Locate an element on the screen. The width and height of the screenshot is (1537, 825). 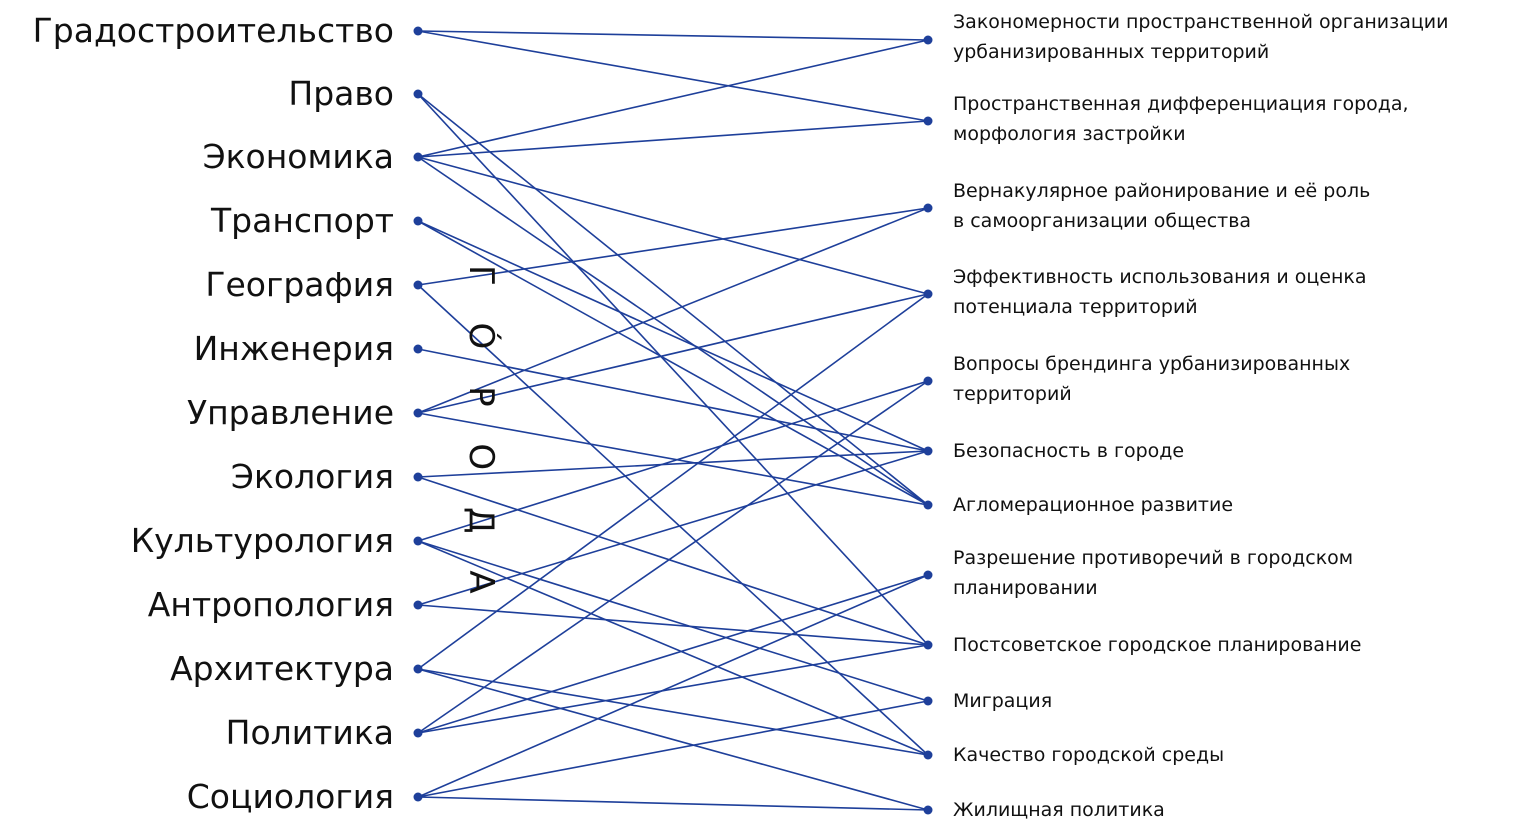
topic-label-line: Эффективность использования и оценка is located at coordinates (1160, 277).